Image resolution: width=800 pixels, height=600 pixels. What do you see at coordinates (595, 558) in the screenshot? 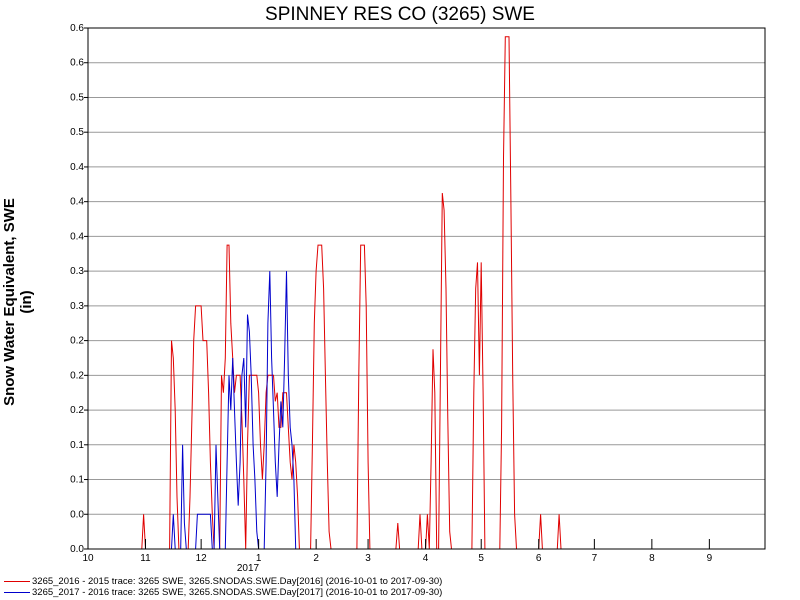
I see `x-tick-label: 7` at bounding box center [595, 558].